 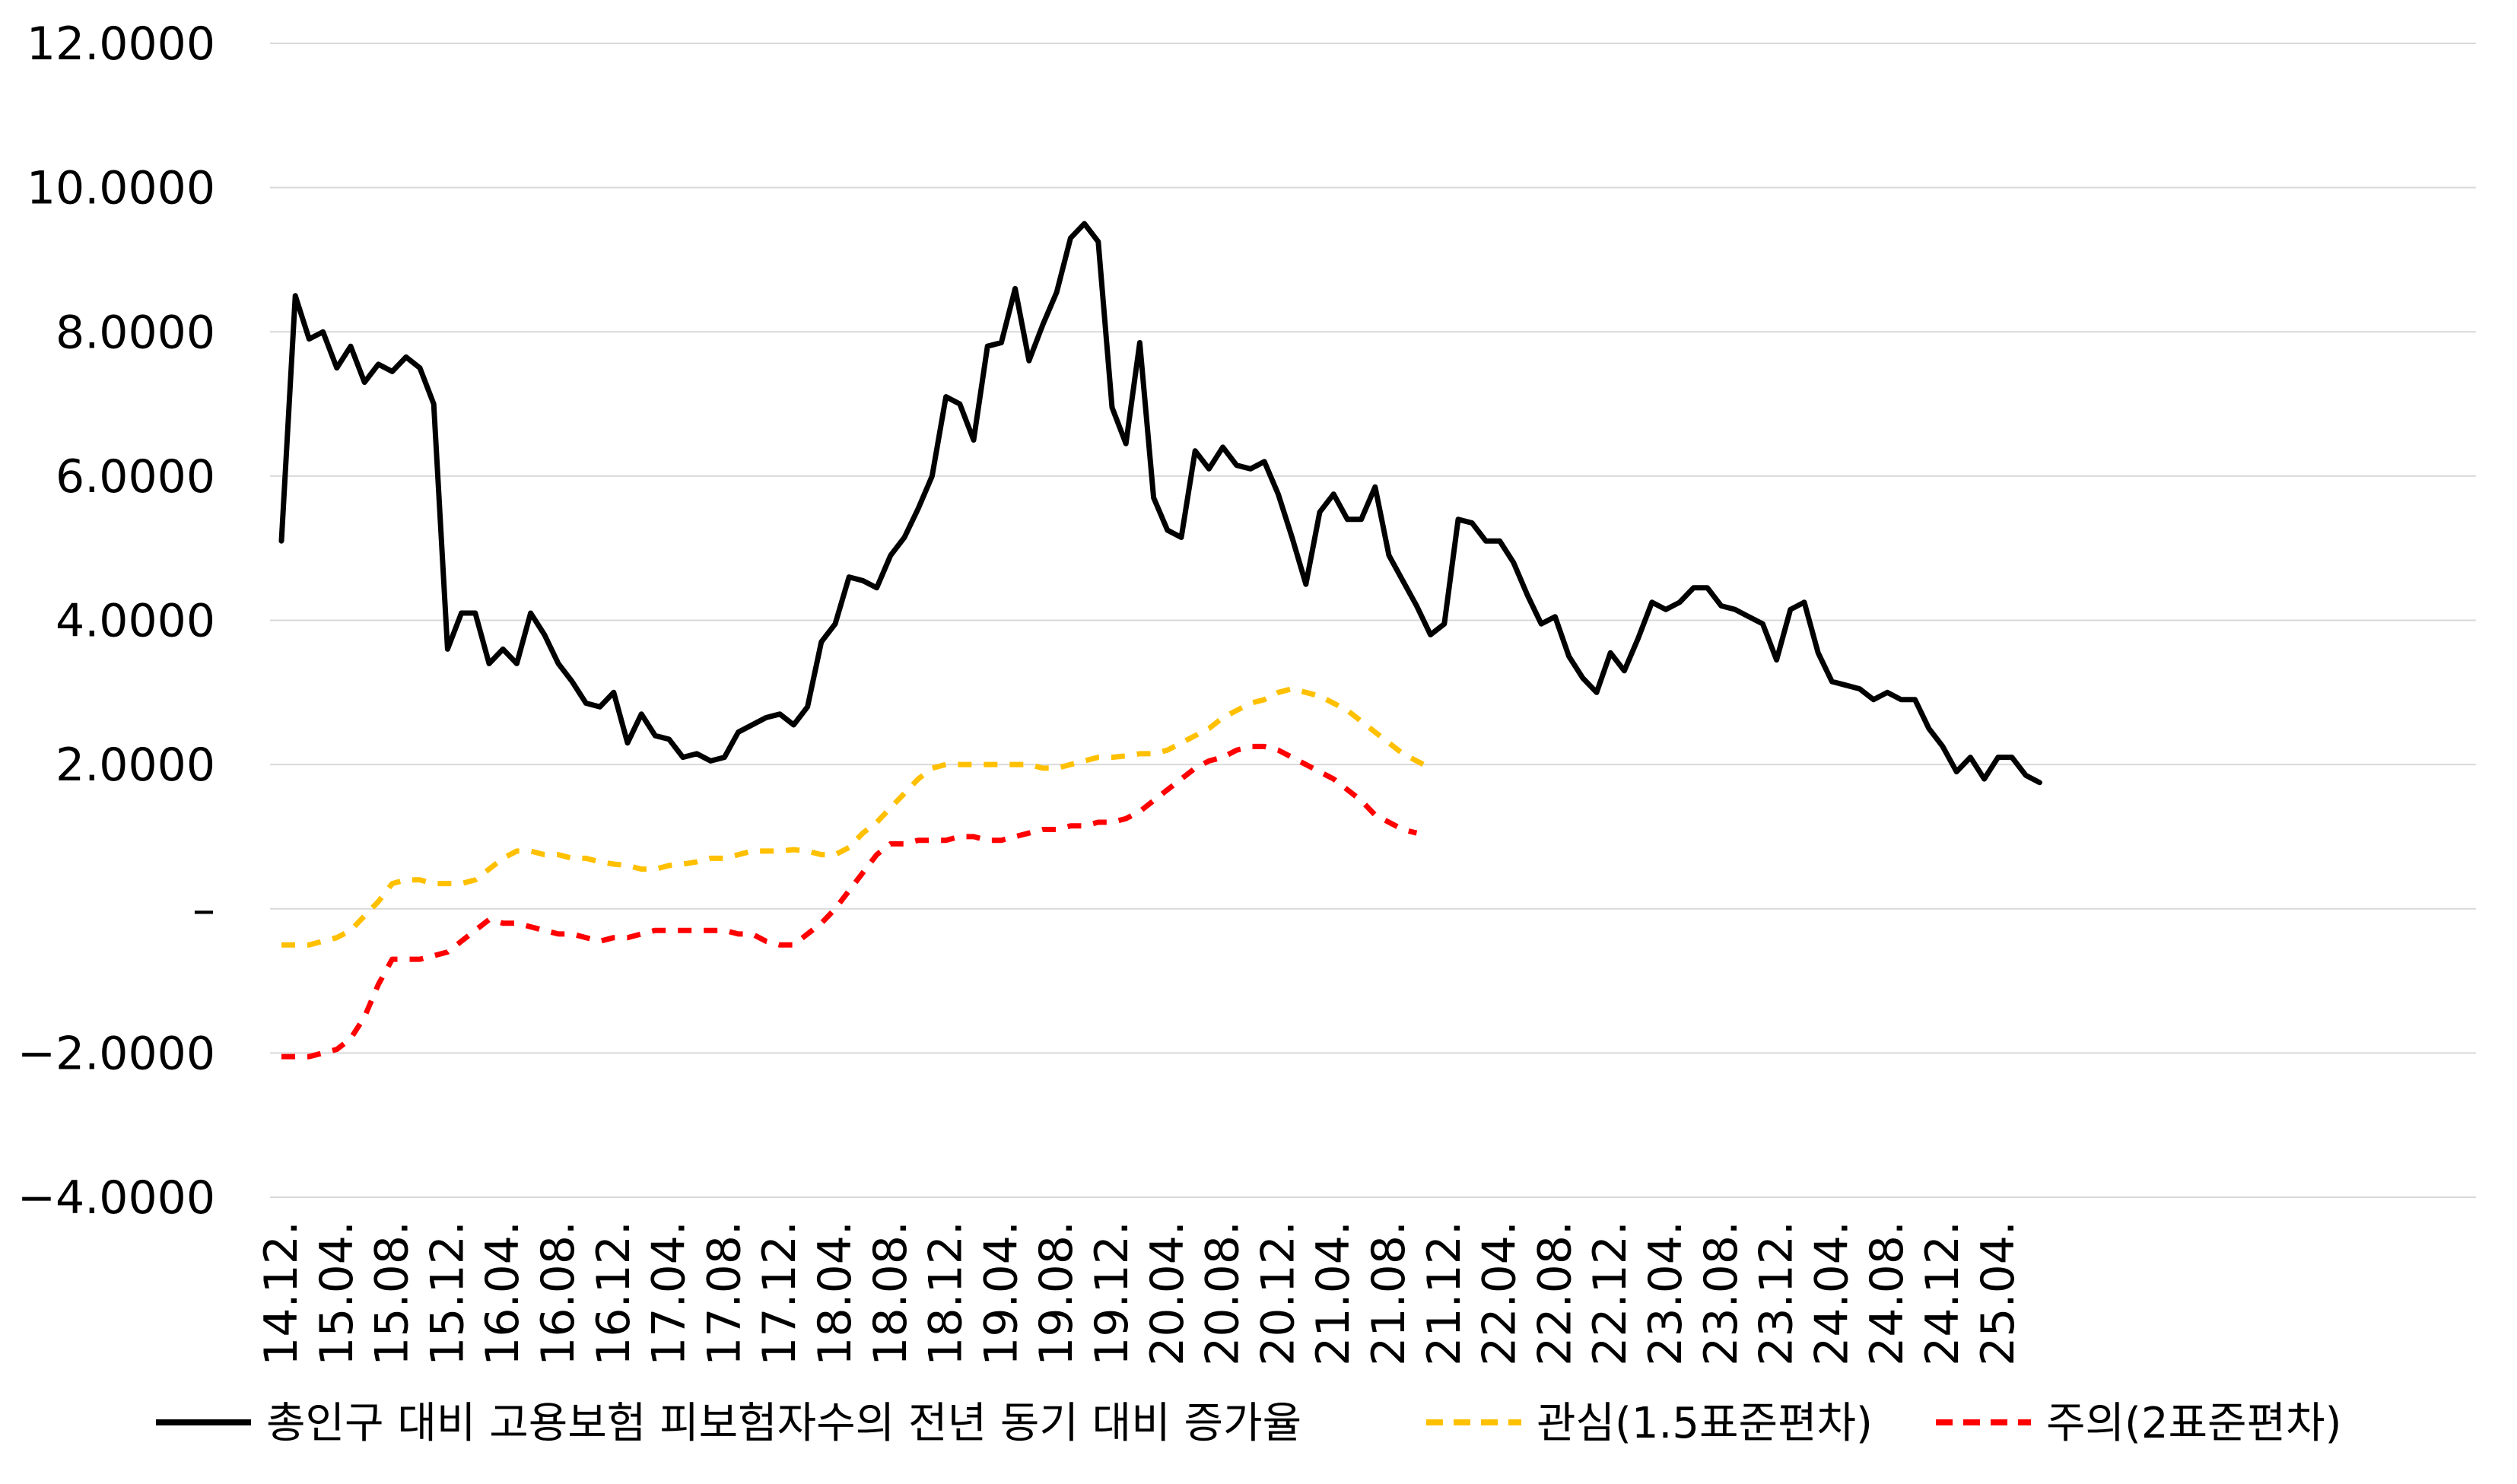 What do you see at coordinates (1554, 1293) in the screenshot?
I see `x-tick-label: 22.08.` at bounding box center [1554, 1293].